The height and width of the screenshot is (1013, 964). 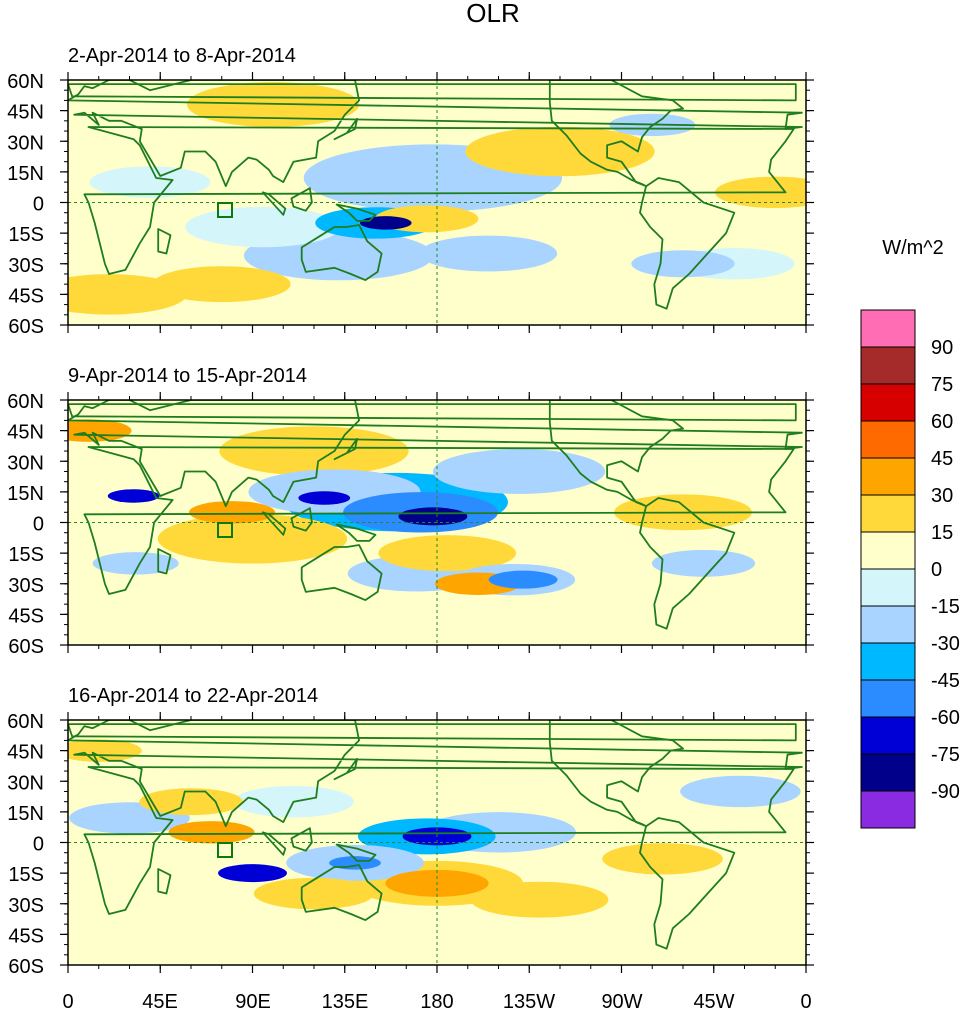 What do you see at coordinates (225, 850) in the screenshot?
I see `panel-3-box-marker` at bounding box center [225, 850].